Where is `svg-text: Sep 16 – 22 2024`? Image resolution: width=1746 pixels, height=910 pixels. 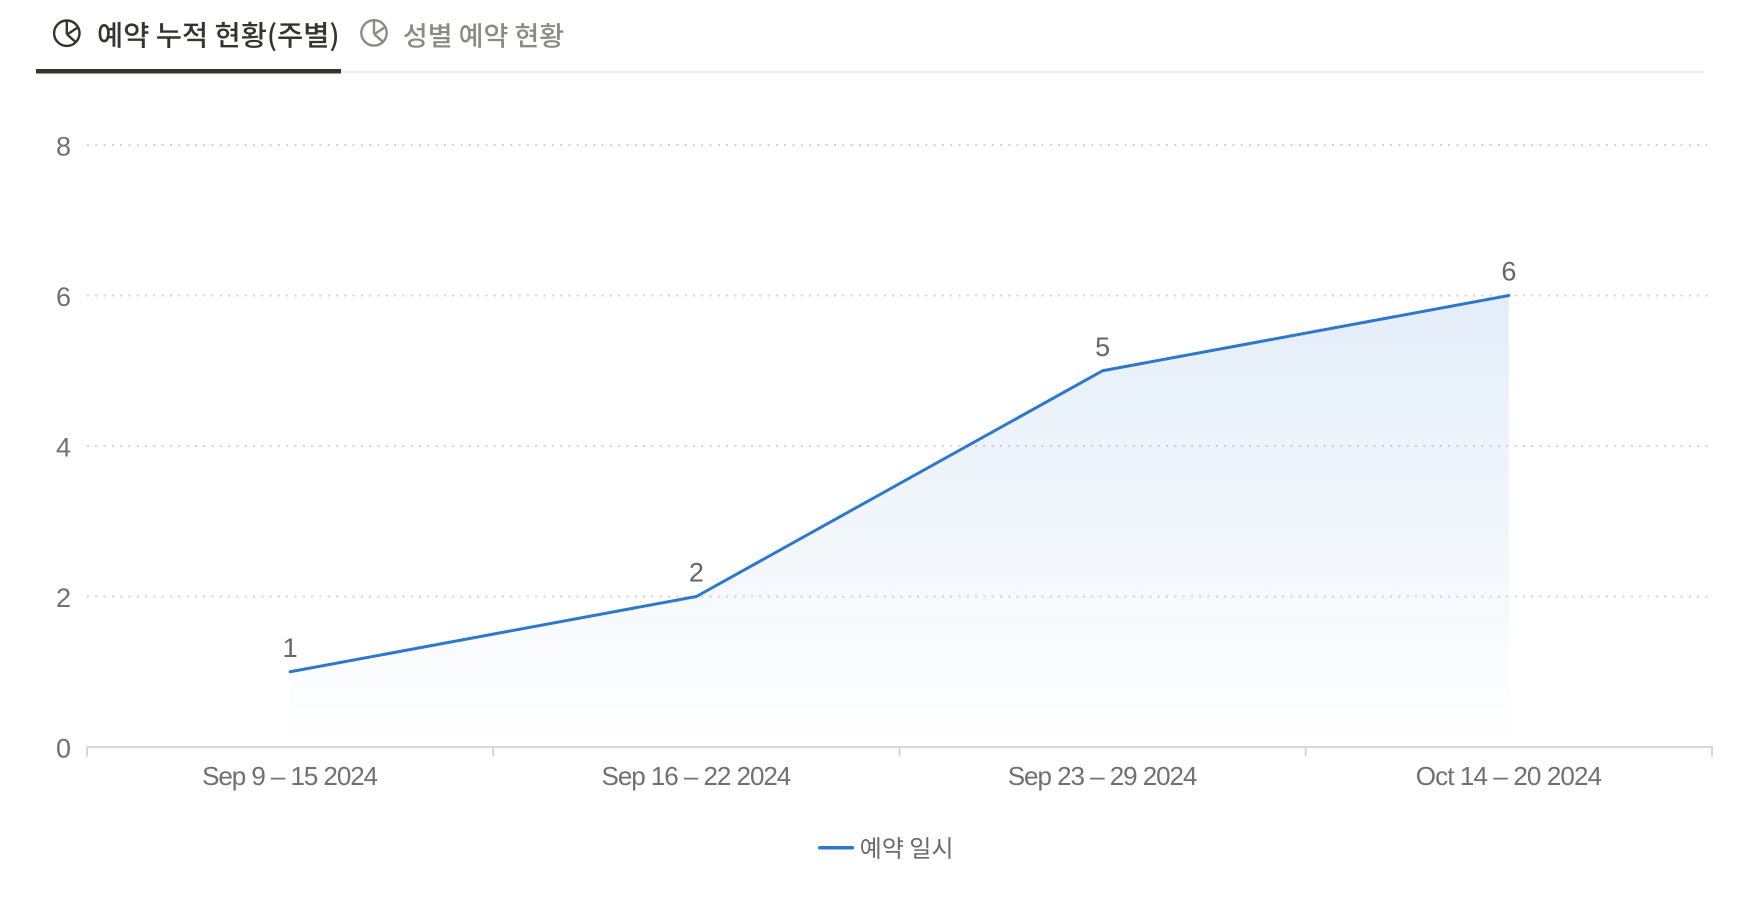 svg-text: Sep 16 – 22 2024 is located at coordinates (697, 776).